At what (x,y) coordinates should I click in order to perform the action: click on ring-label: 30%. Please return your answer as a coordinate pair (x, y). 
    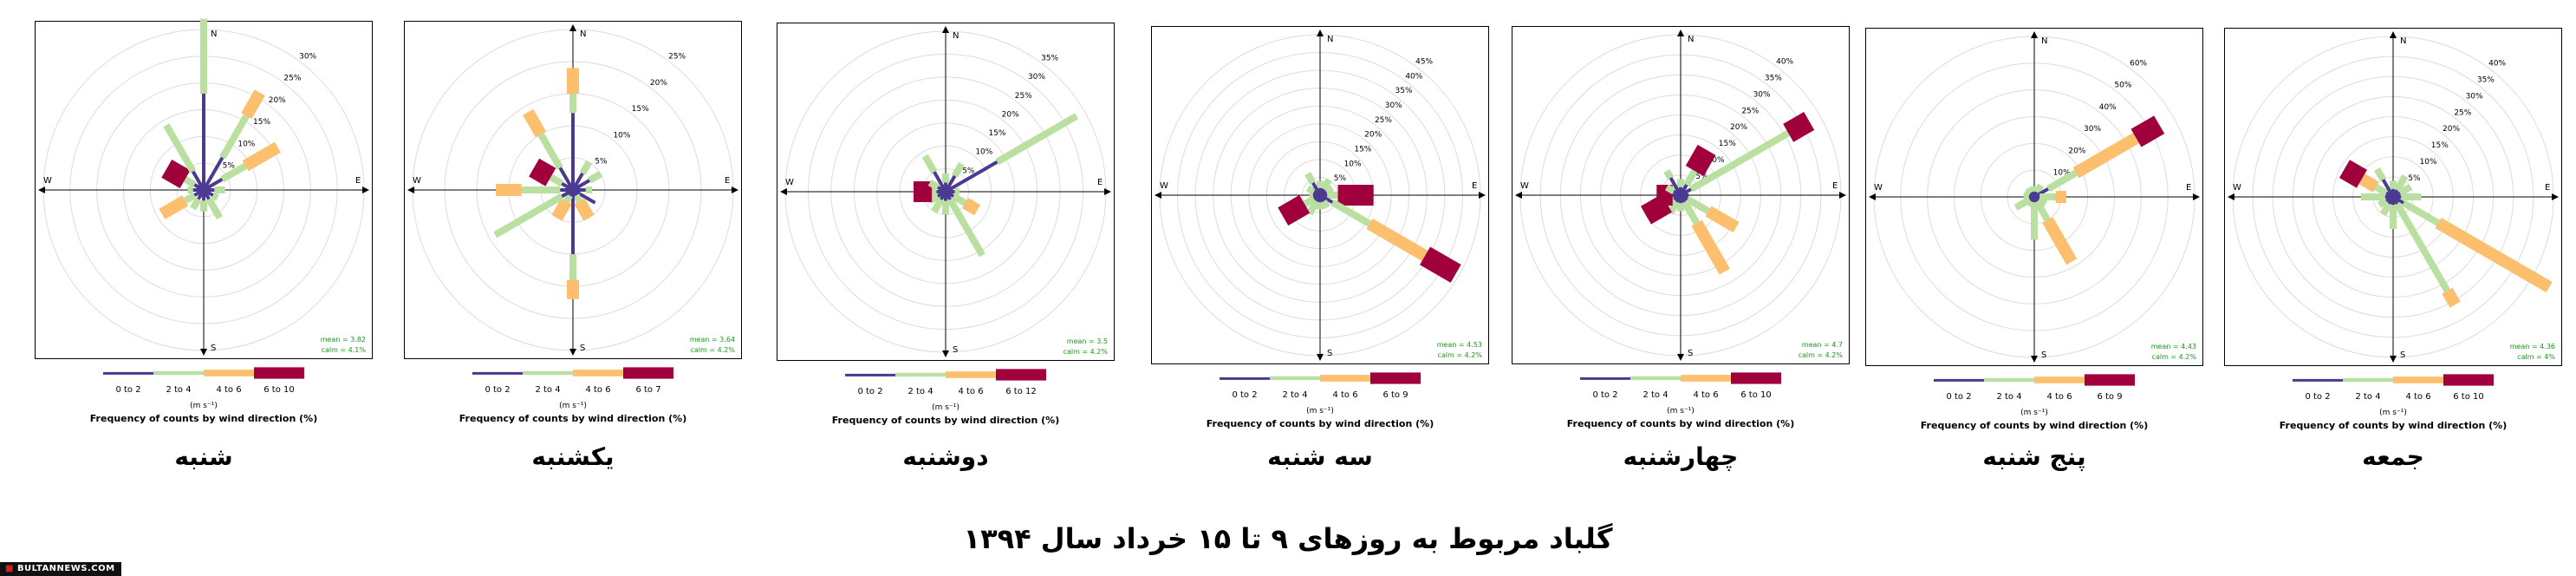
    Looking at the image, I should click on (307, 56).